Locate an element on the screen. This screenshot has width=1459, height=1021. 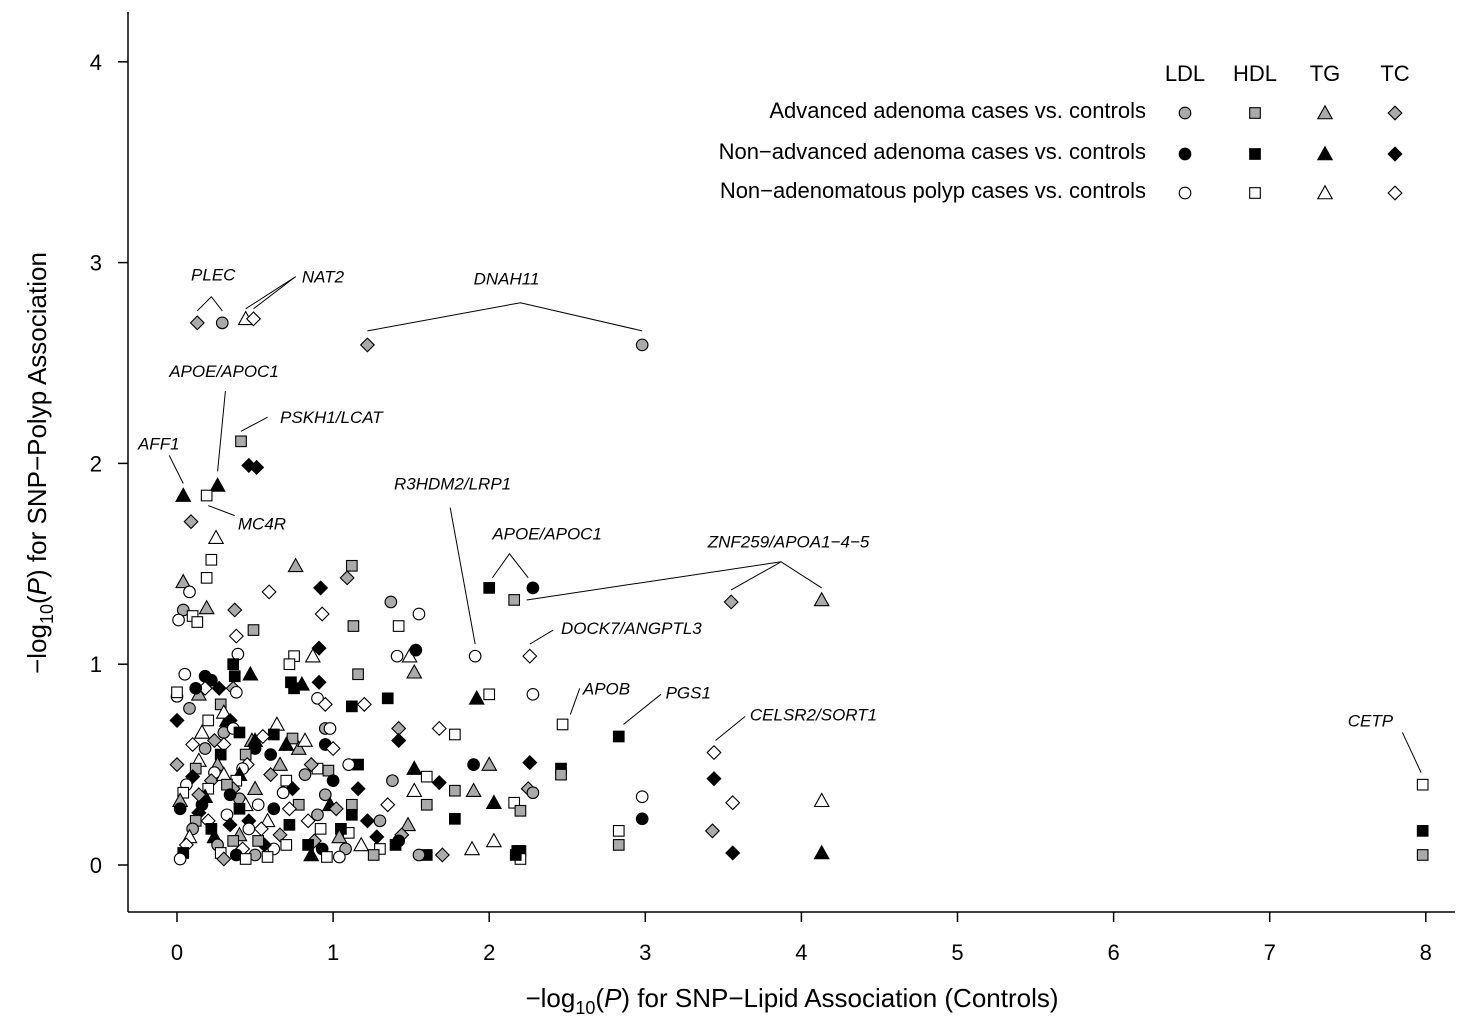
gene-label: PLEC is located at coordinates (213, 275).